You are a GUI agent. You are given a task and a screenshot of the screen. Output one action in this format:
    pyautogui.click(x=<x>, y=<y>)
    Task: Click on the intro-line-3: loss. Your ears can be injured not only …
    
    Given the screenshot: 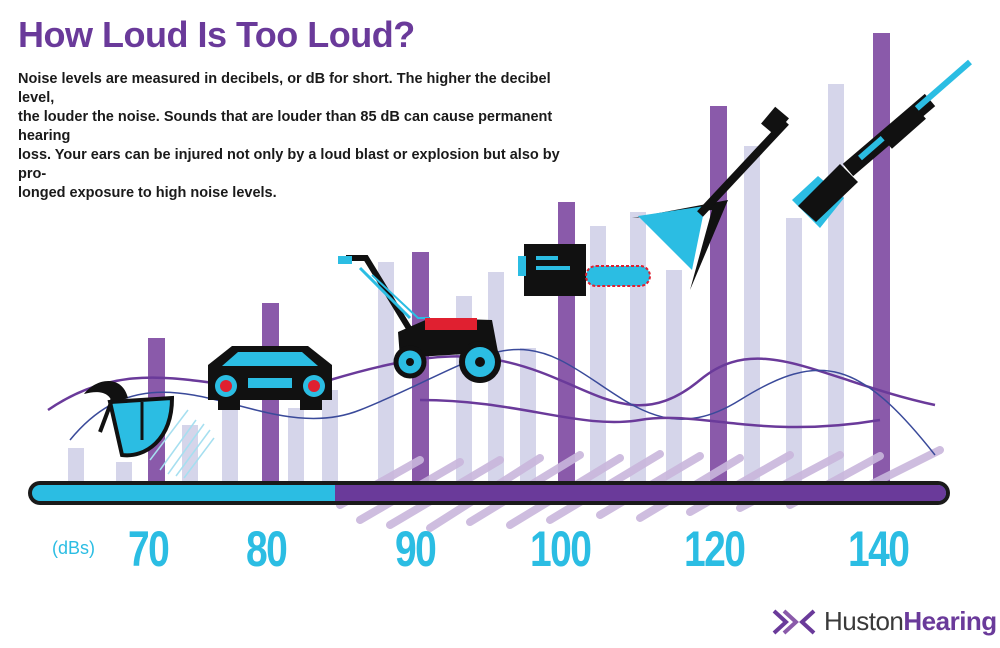 What is the action you would take?
    pyautogui.click(x=289, y=164)
    